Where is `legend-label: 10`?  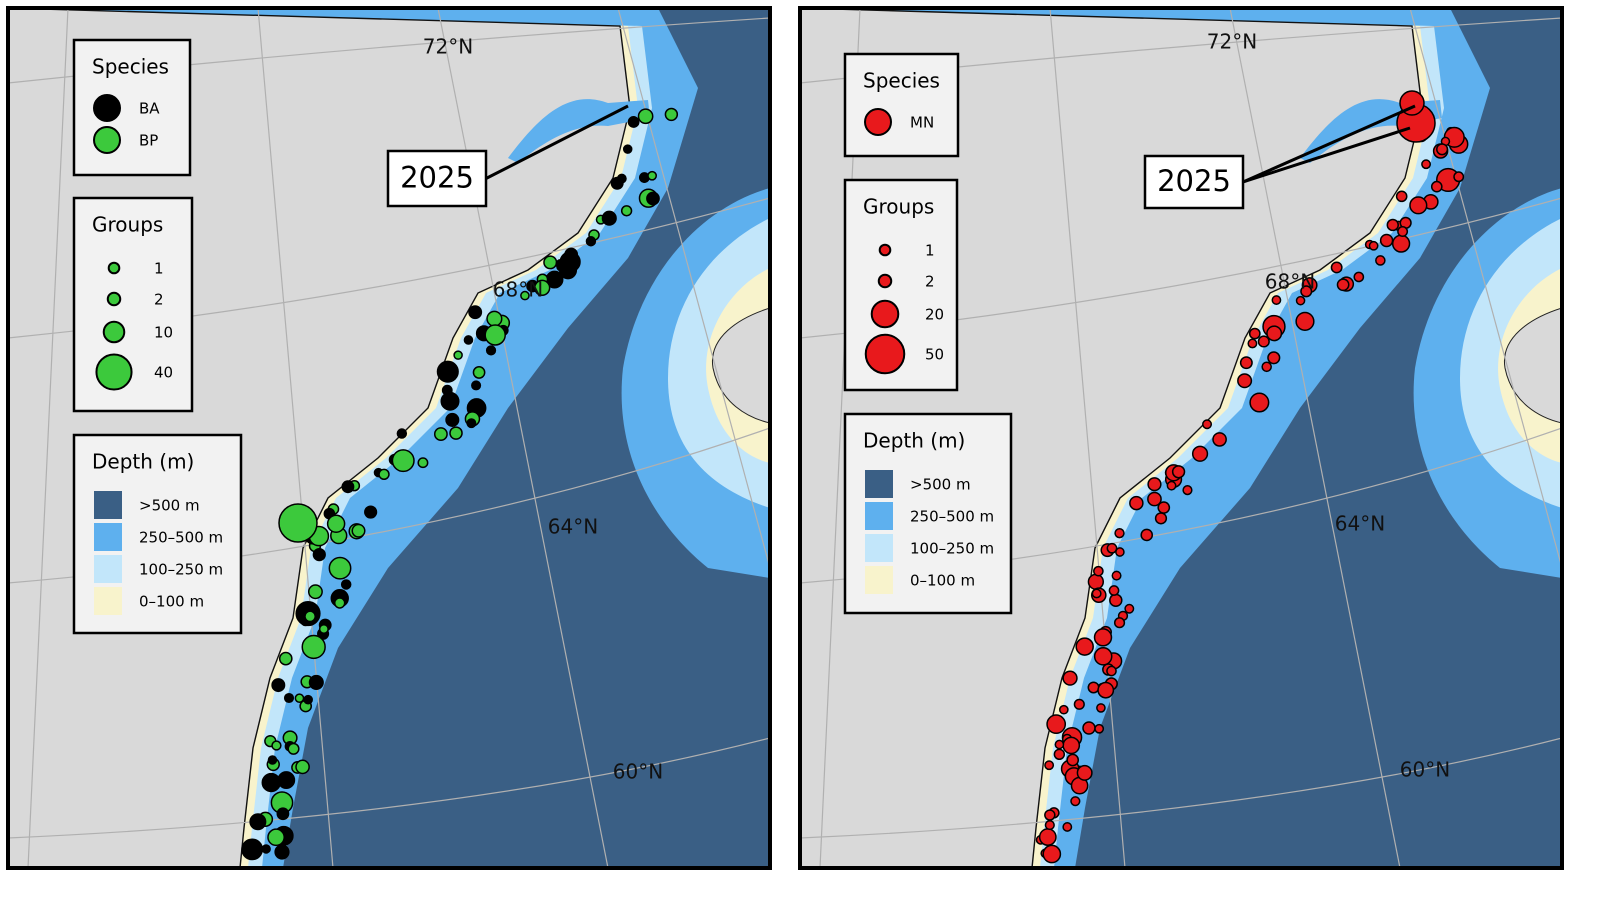 legend-label: 10 is located at coordinates (163, 333).